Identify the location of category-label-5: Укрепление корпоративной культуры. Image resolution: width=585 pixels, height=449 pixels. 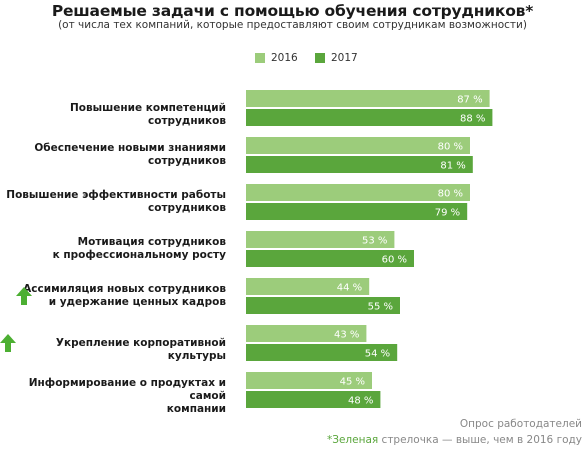
(113, 350).